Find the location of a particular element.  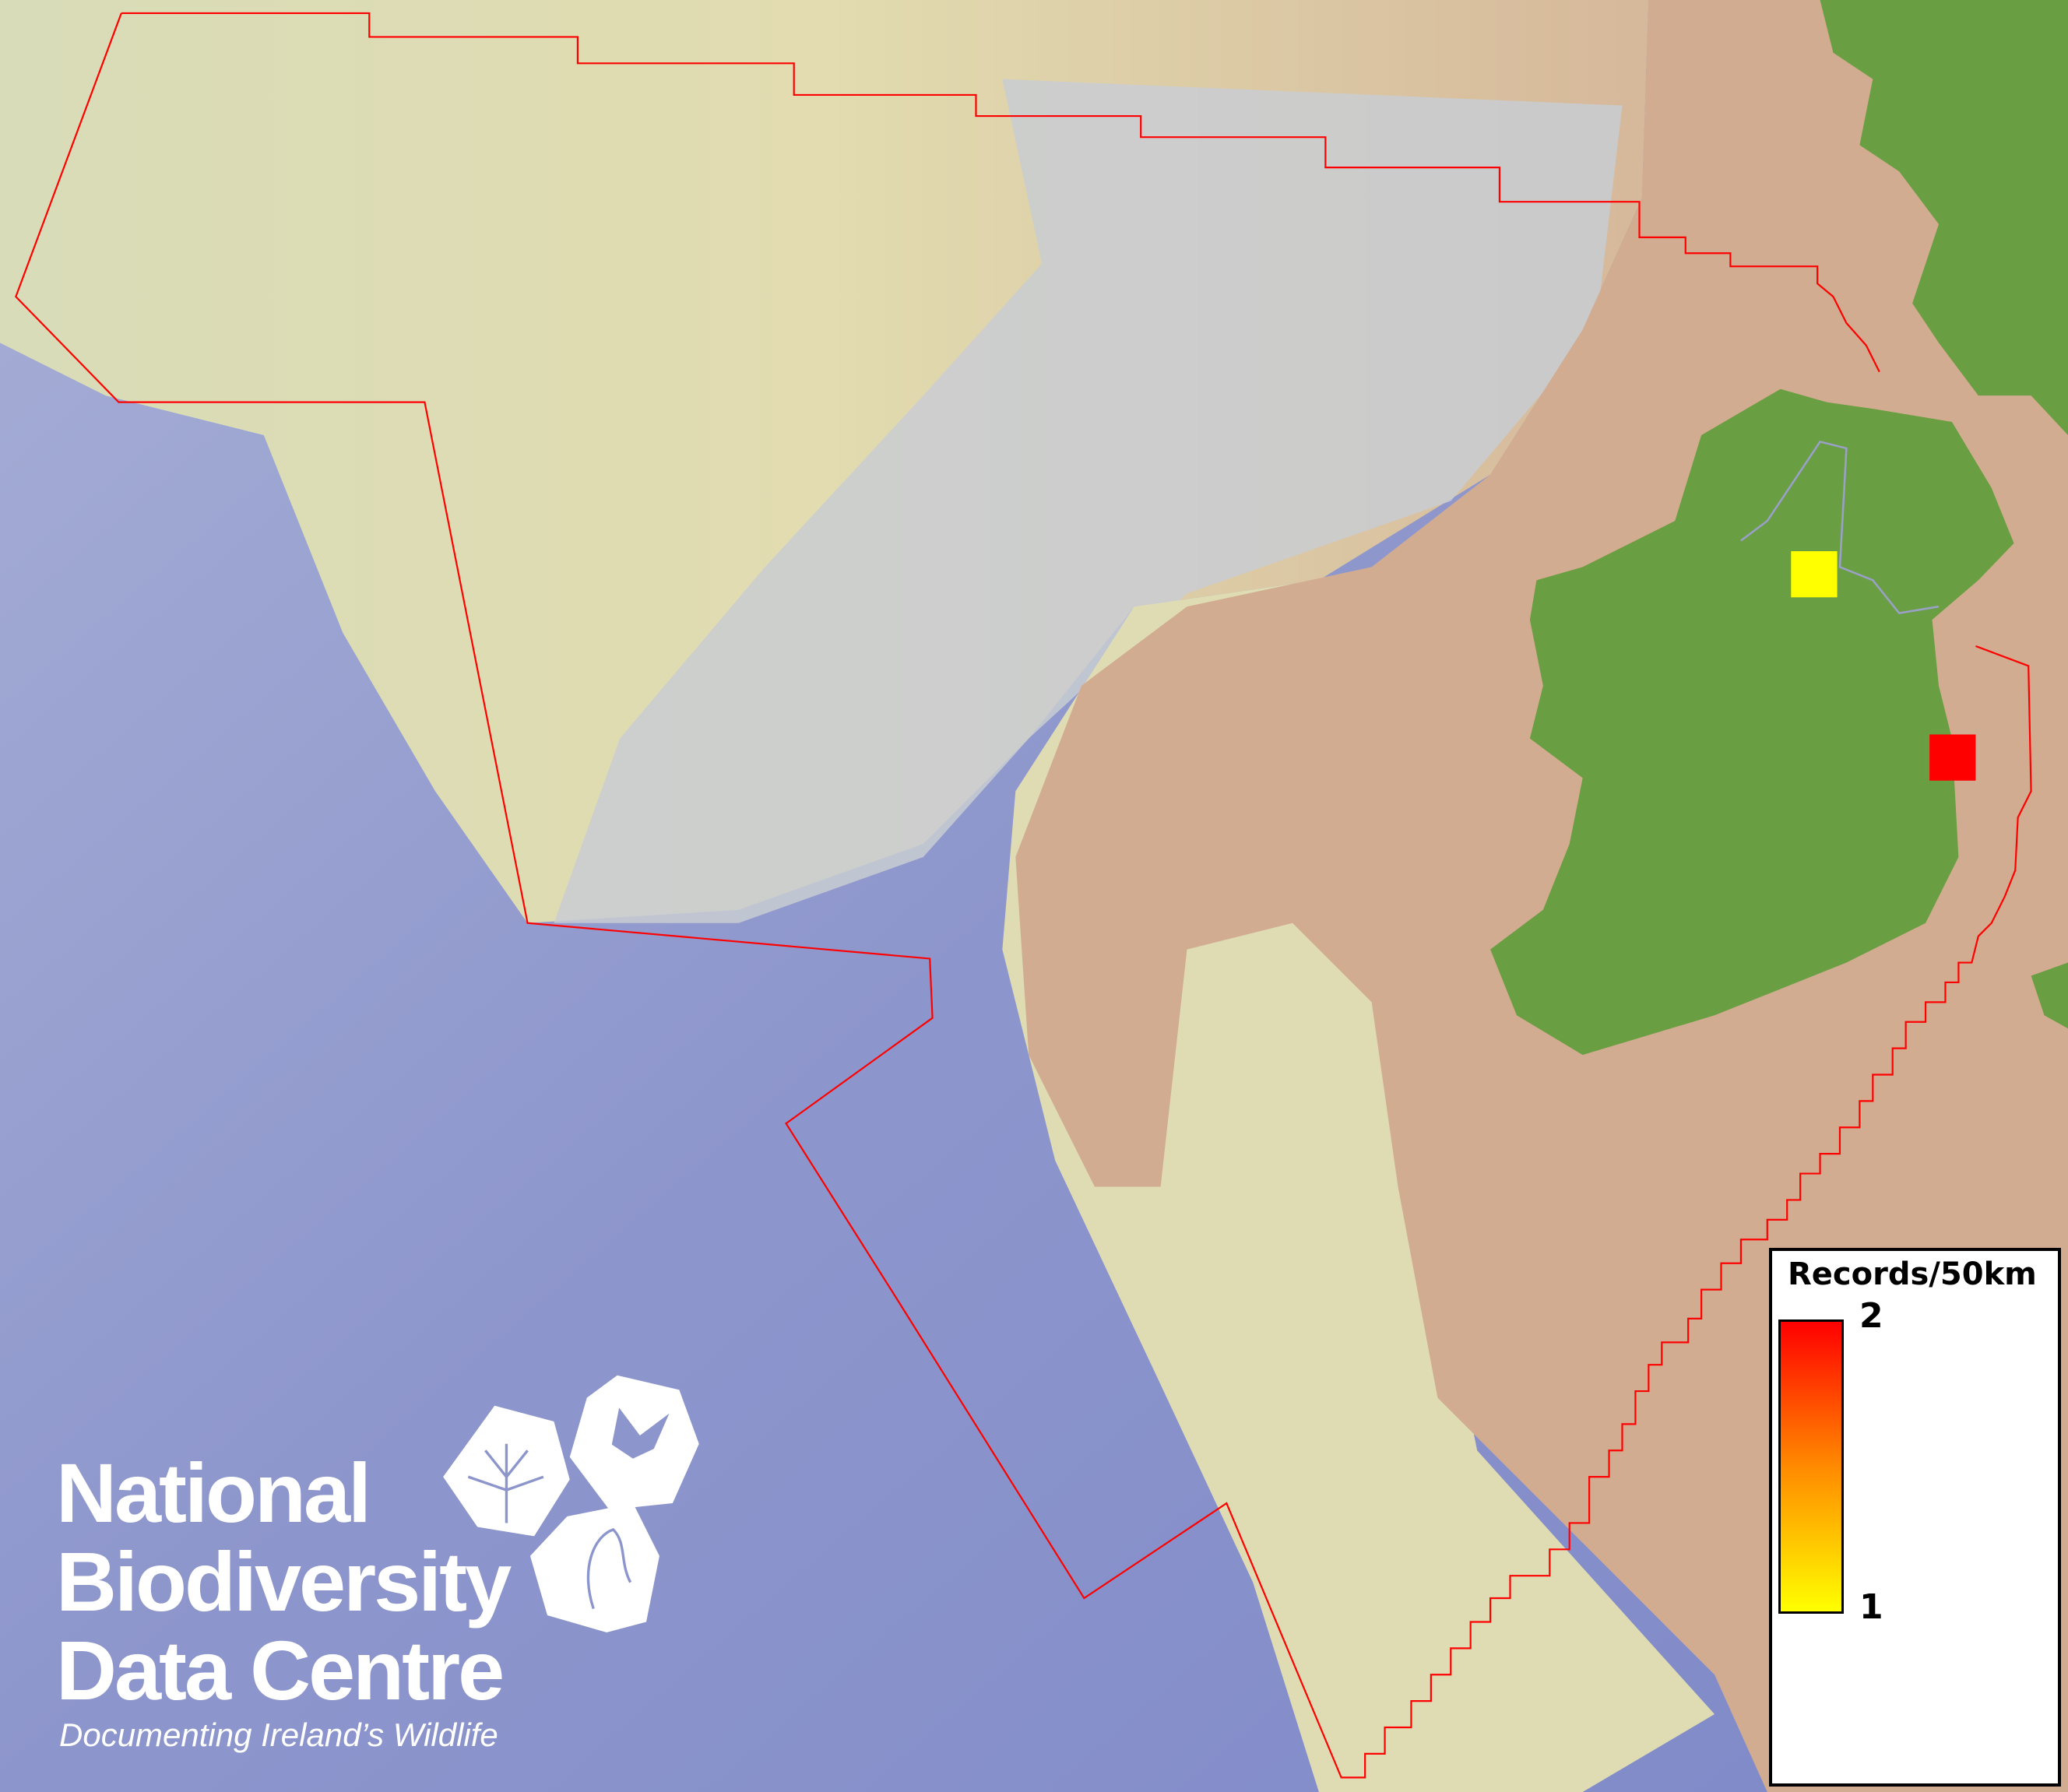

logo-hexagons is located at coordinates (571, 1504).